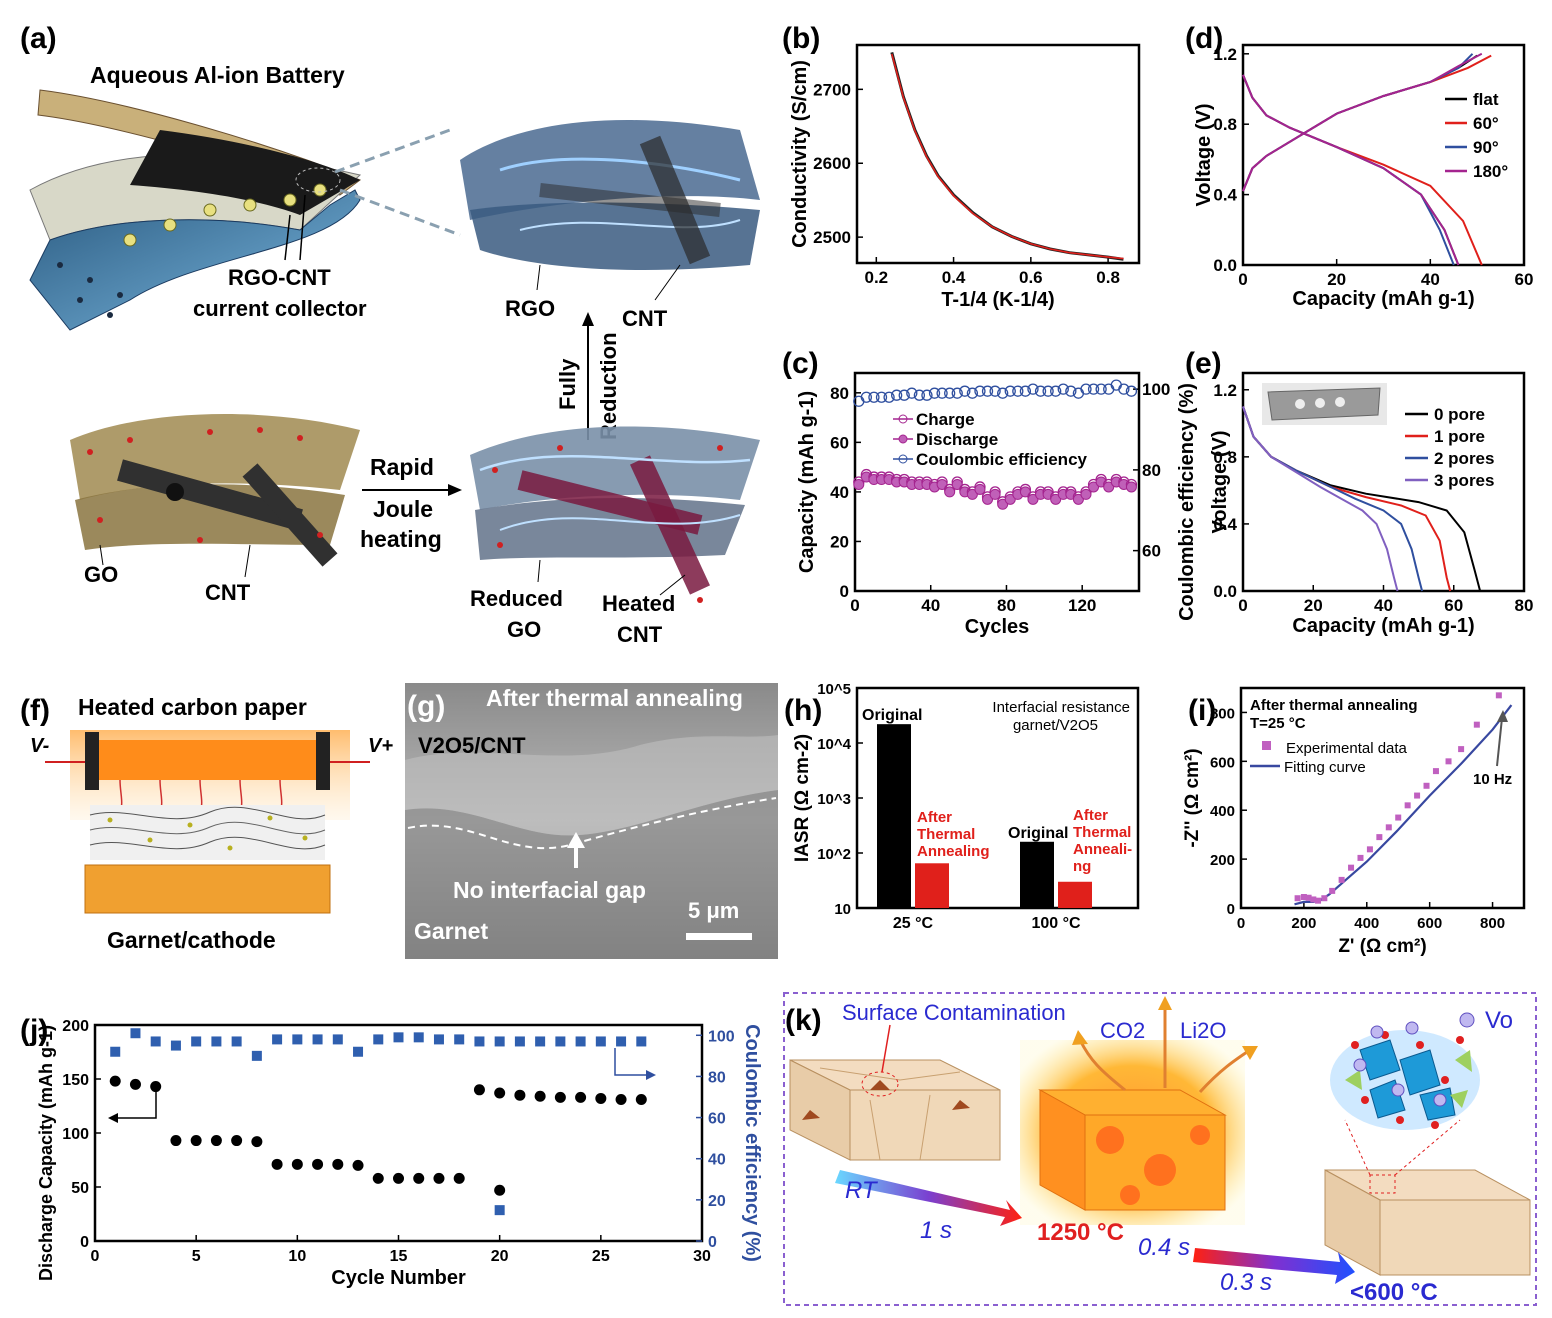 The image size is (1552, 1318). Describe the element at coordinates (1490, 171) in the screenshot. I see `legend-label: 180°` at that location.